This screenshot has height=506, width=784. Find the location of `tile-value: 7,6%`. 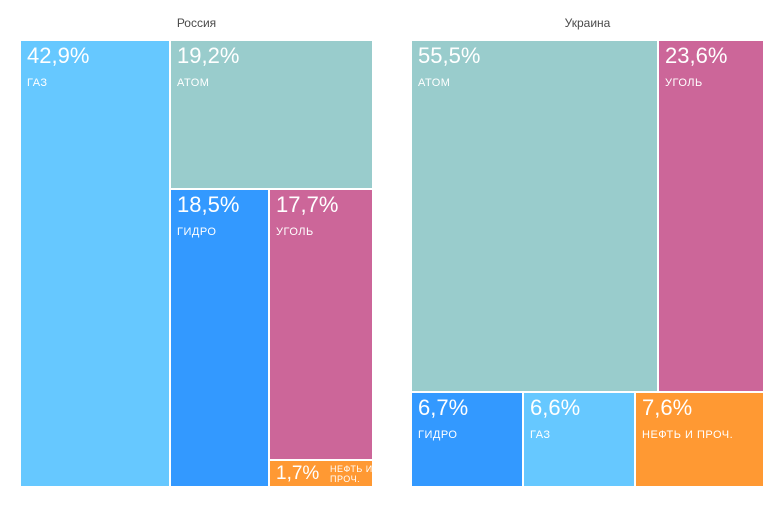

tile-value: 7,6% is located at coordinates (667, 407).